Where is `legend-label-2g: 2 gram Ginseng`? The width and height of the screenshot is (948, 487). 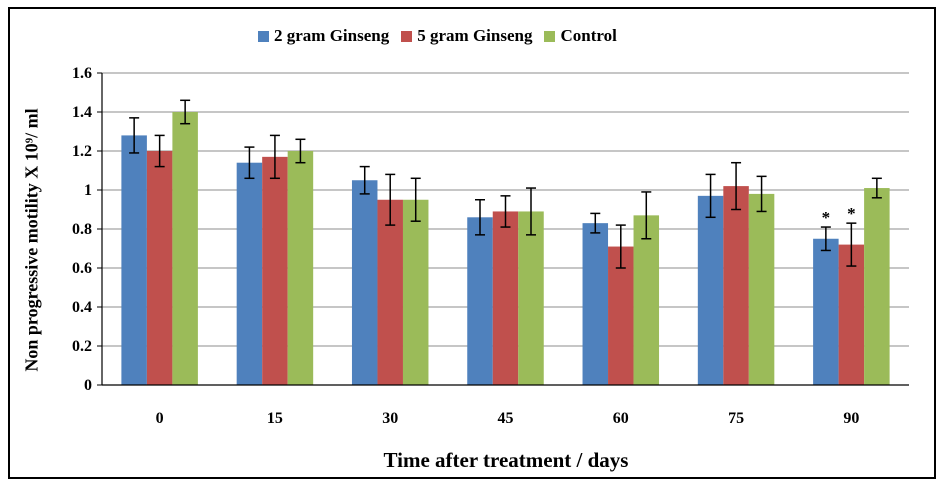
legend-label-2g: 2 gram Ginseng is located at coordinates (332, 35).